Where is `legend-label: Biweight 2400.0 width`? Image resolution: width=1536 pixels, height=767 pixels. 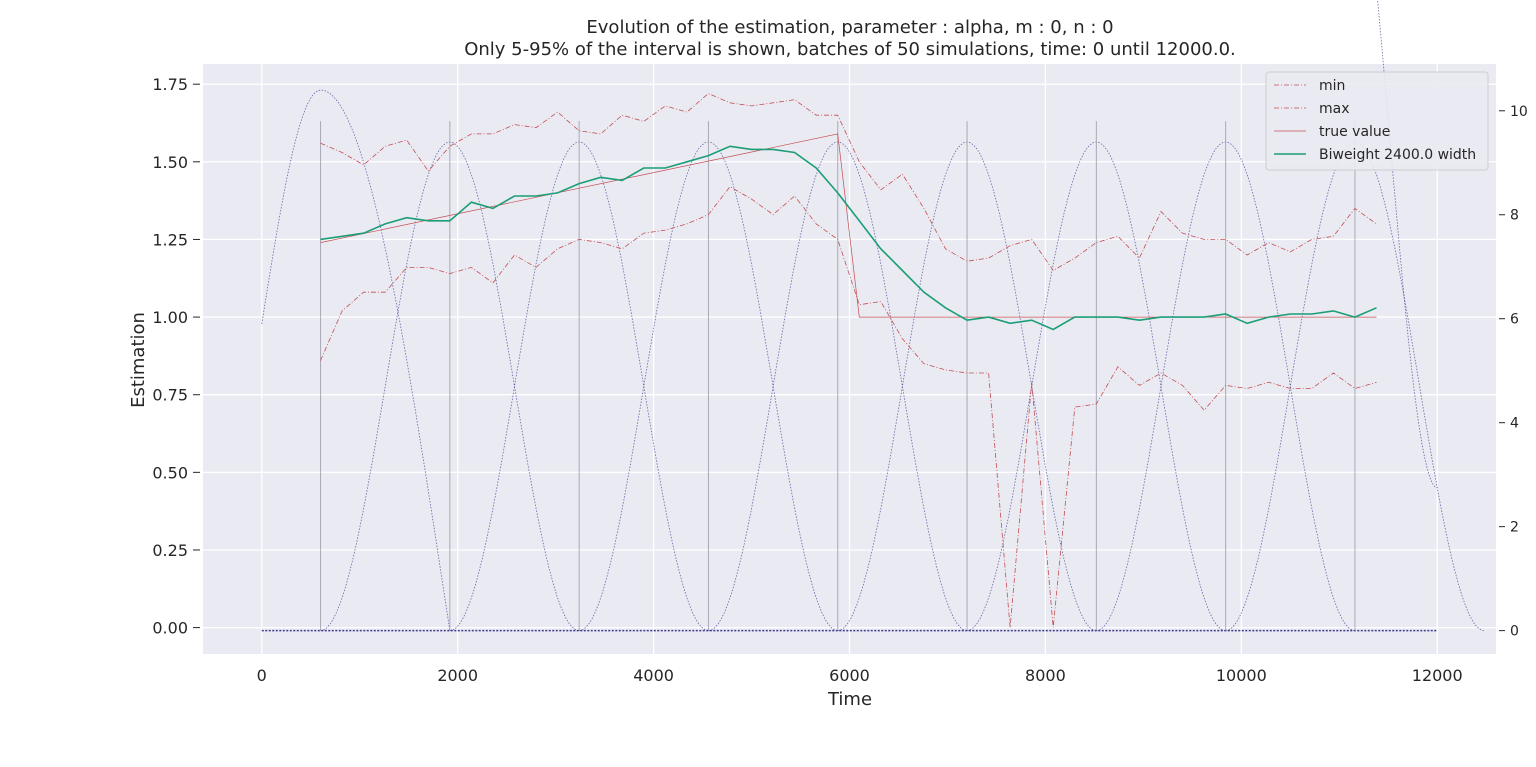 legend-label: Biweight 2400.0 width is located at coordinates (1397, 155).